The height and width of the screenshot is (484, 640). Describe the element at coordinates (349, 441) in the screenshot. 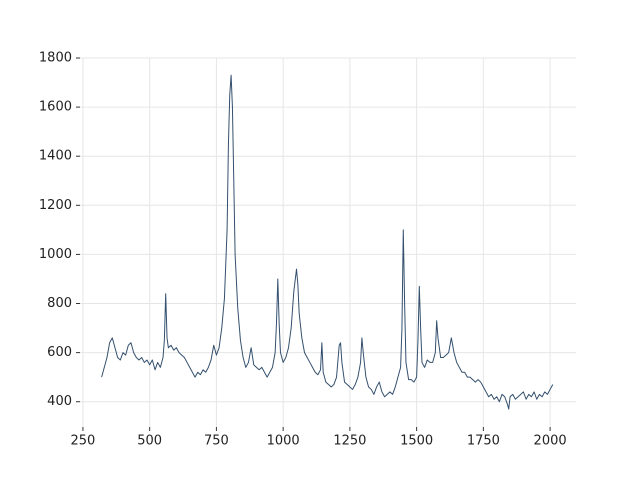

I see `x-tick-label: 1250` at that location.